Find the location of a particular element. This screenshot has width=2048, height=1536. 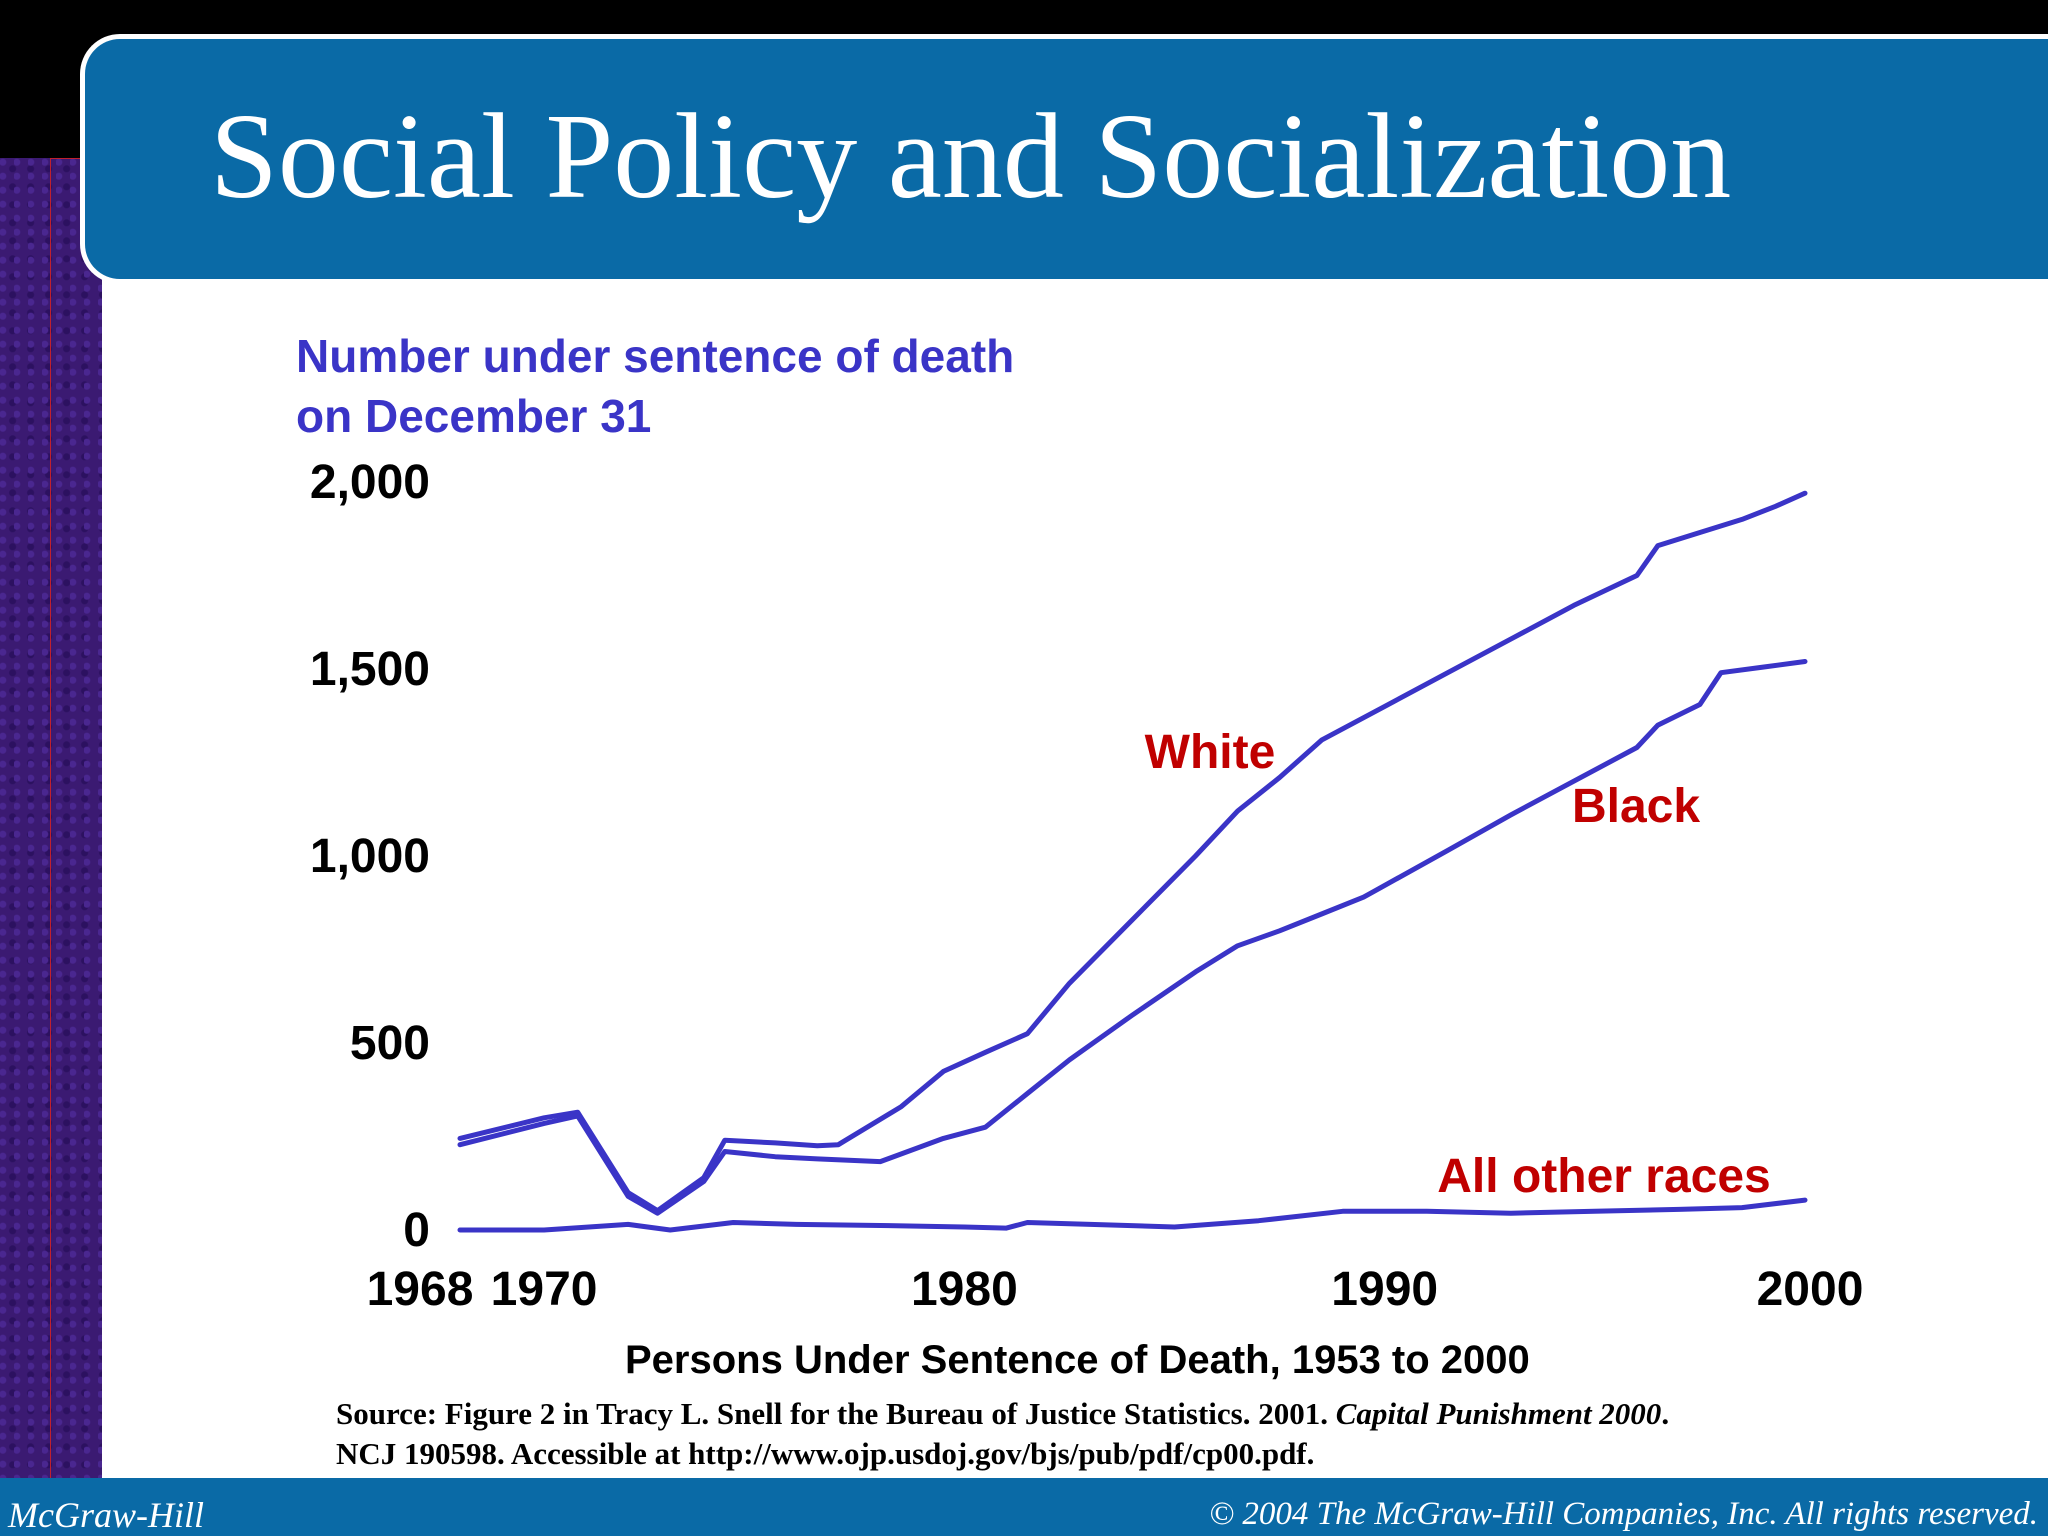

y-tick-label: 0 is located at coordinates (416, 1230).